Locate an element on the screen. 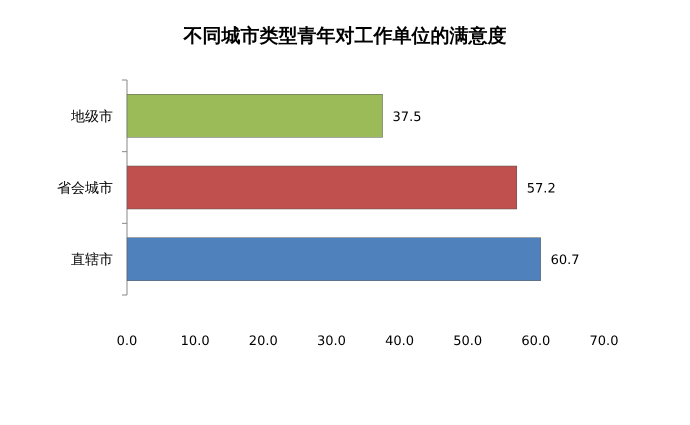 The width and height of the screenshot is (690, 425). y-tick-label: 直辖市 is located at coordinates (92, 260).